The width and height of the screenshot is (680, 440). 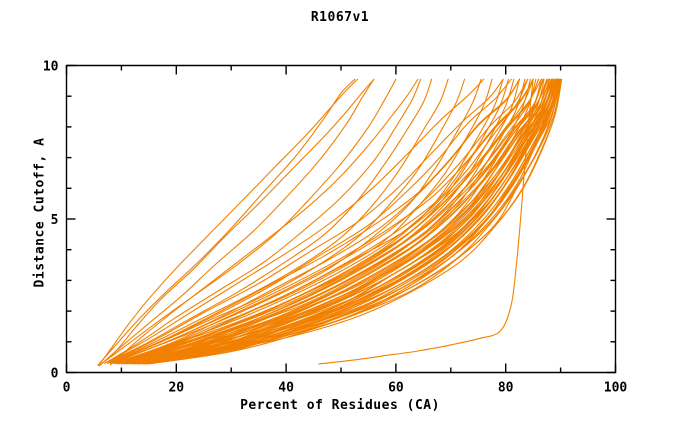 I want to click on x-tick-label: 40, so click(x=286, y=388).